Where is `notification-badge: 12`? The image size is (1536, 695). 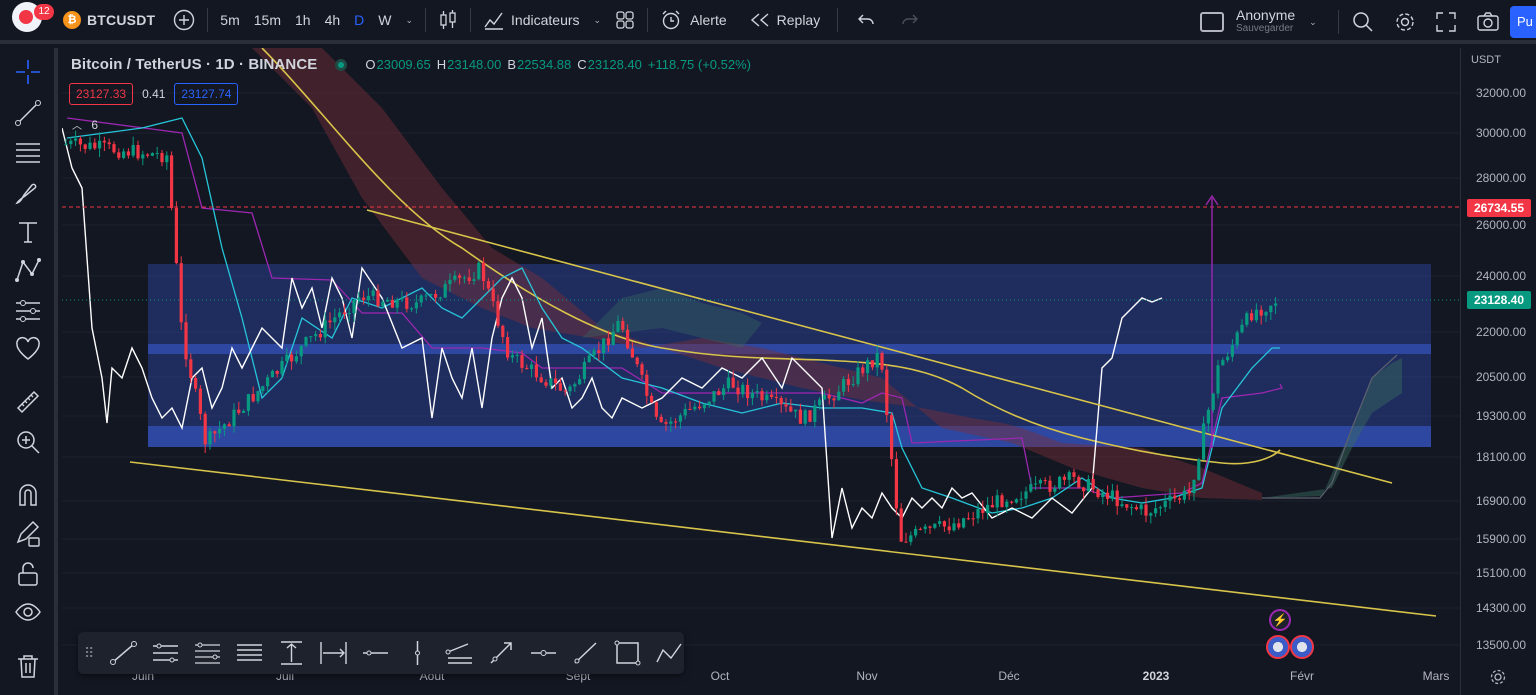 notification-badge: 12 is located at coordinates (44, 12).